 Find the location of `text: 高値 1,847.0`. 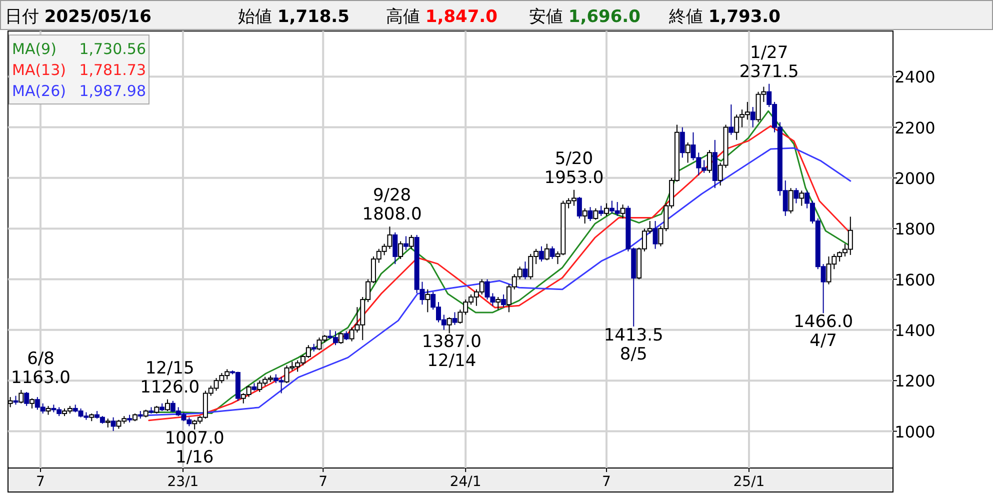

text: 高値 1,847.0 is located at coordinates (442, 17).